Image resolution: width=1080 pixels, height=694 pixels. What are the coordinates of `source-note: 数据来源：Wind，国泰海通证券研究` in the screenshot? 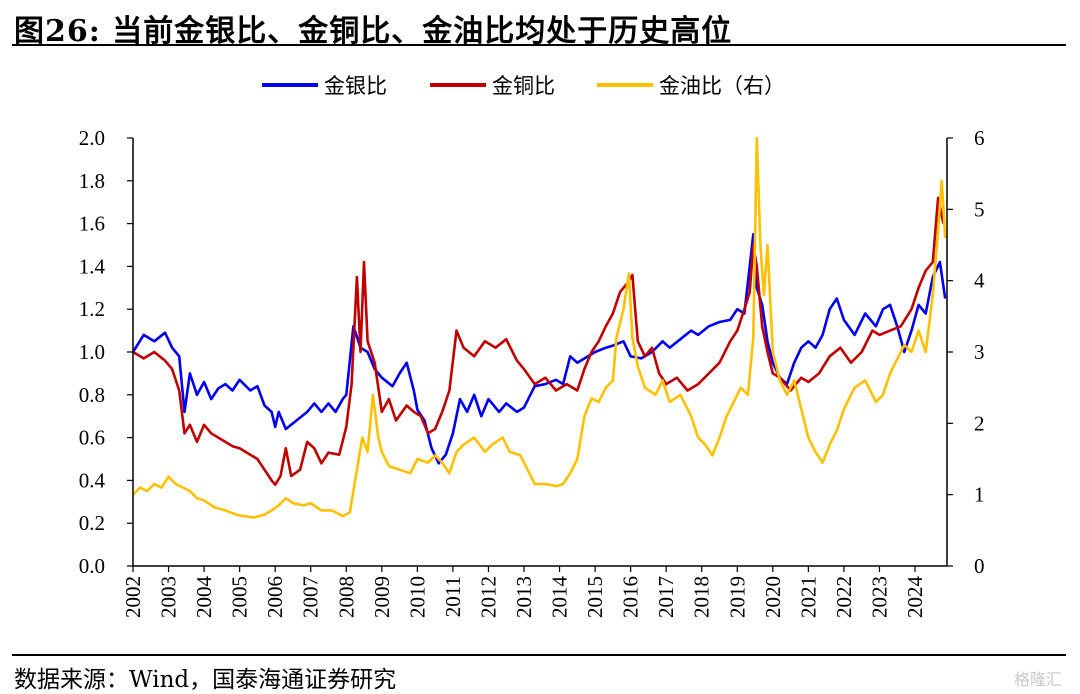 It's located at (205, 680).